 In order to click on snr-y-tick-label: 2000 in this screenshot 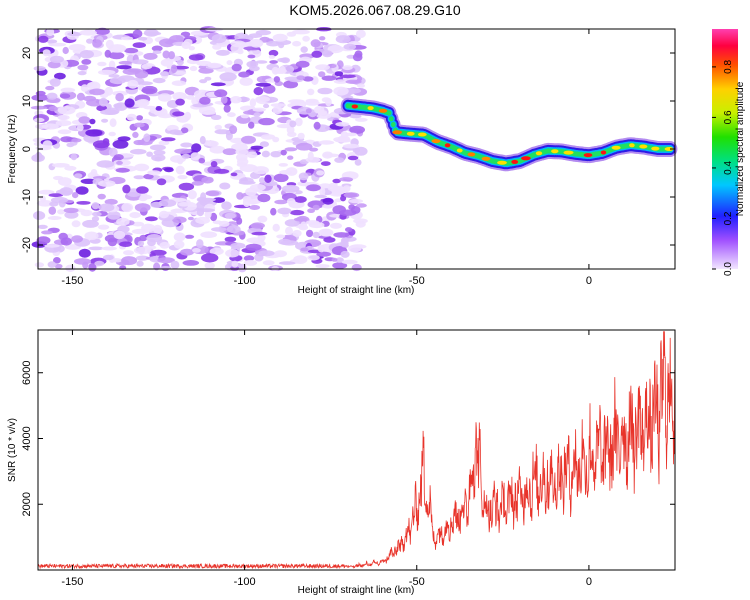, I will do `click(27, 504)`.